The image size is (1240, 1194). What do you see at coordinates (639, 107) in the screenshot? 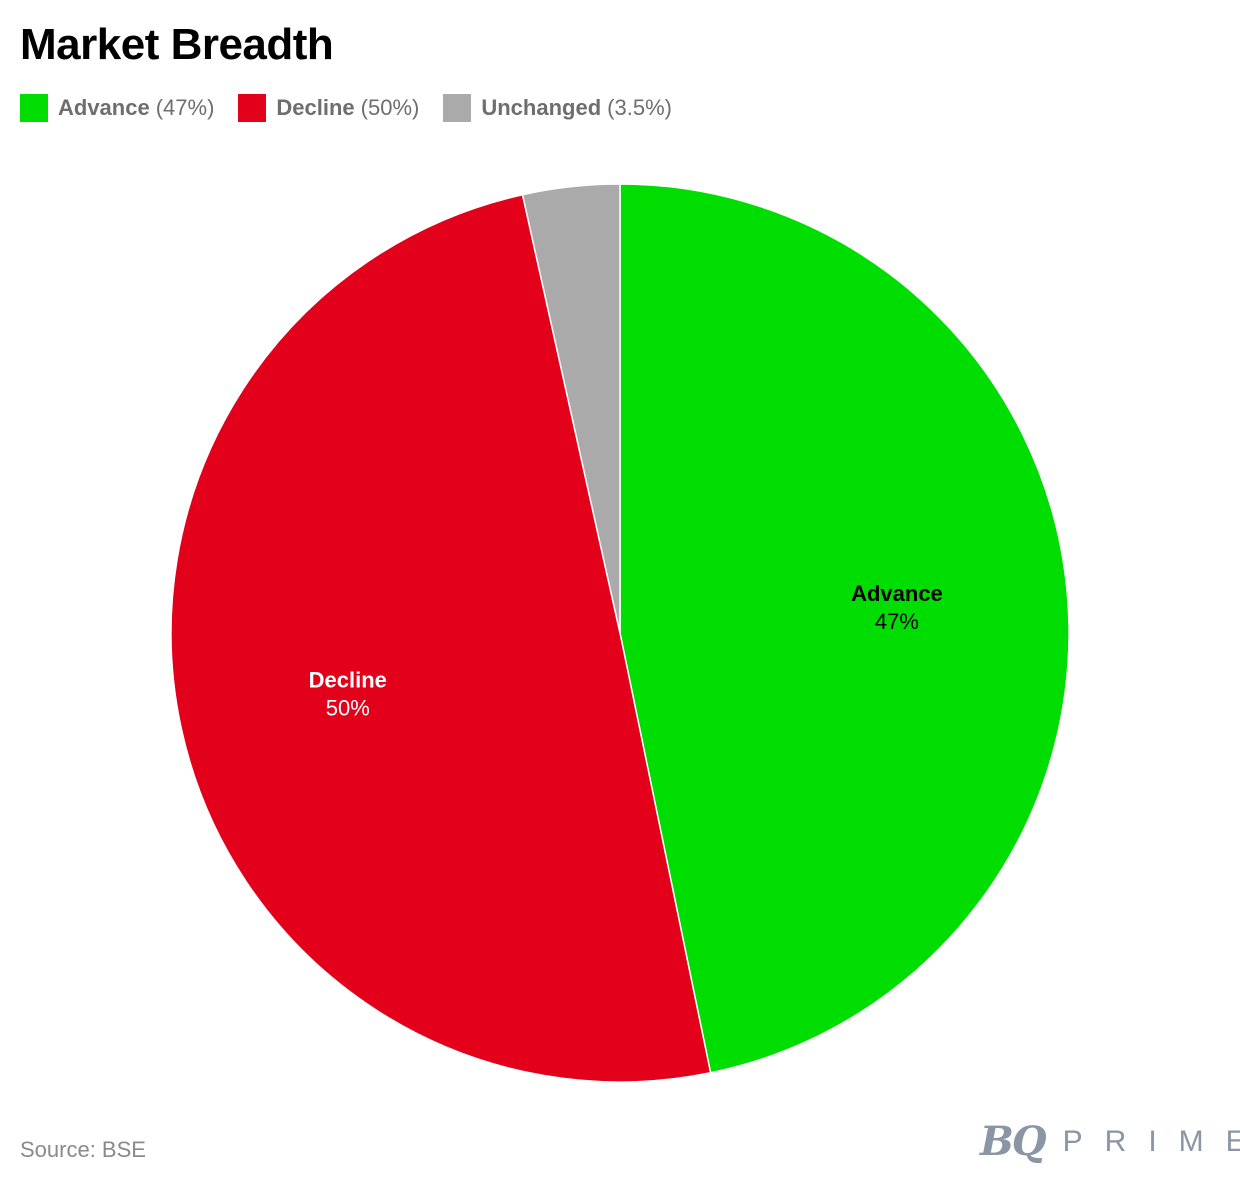
I see `legend-pct-unchanged: (3.5%)` at bounding box center [639, 107].